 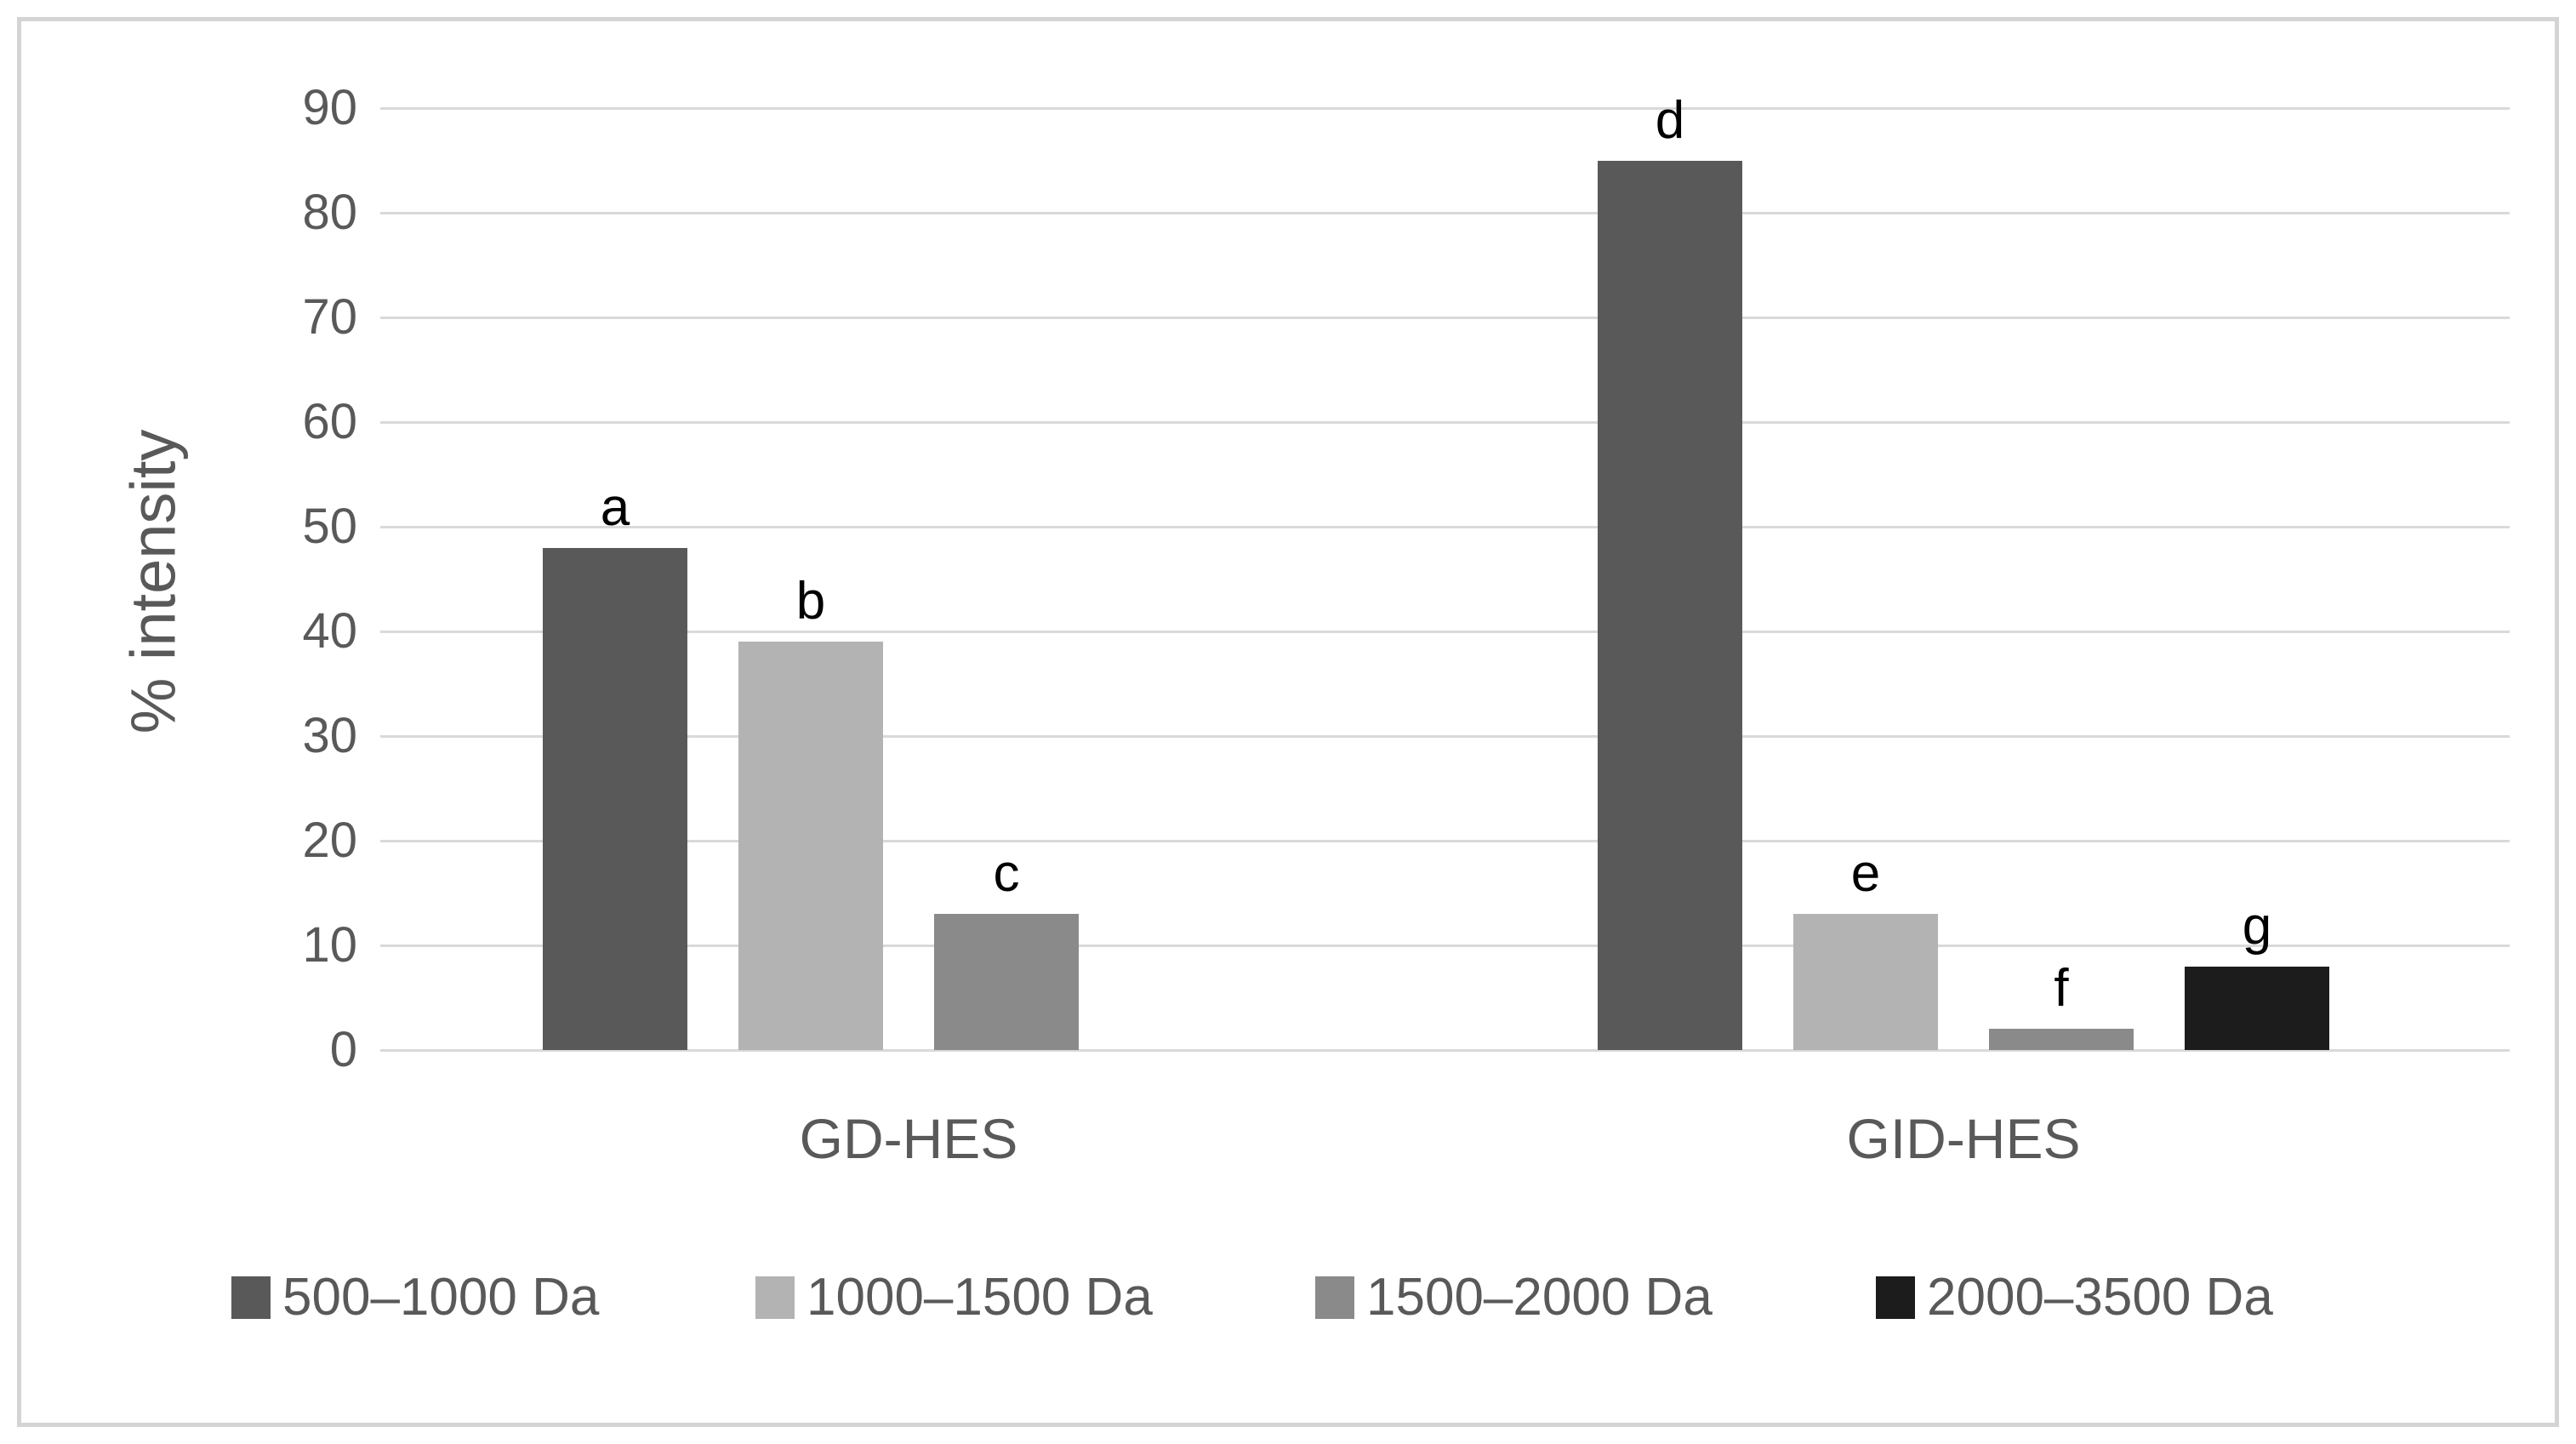 What do you see at coordinates (2257, 1008) in the screenshot?
I see `bar-GID-HES-2000–3500Da` at bounding box center [2257, 1008].